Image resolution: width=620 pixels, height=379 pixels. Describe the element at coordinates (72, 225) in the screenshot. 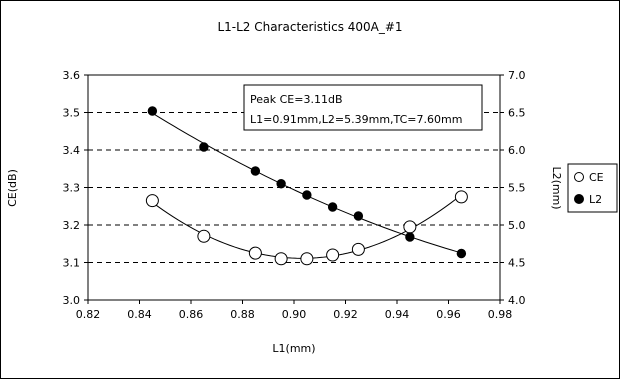

I see `left-y-tick-label: 3.2` at that location.